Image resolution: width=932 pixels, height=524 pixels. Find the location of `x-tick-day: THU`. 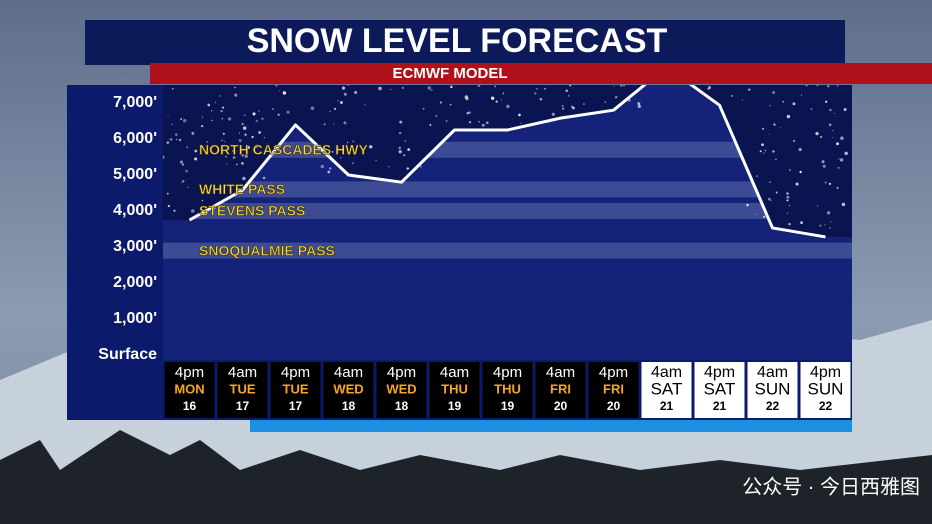

x-tick-day: THU is located at coordinates (454, 388).